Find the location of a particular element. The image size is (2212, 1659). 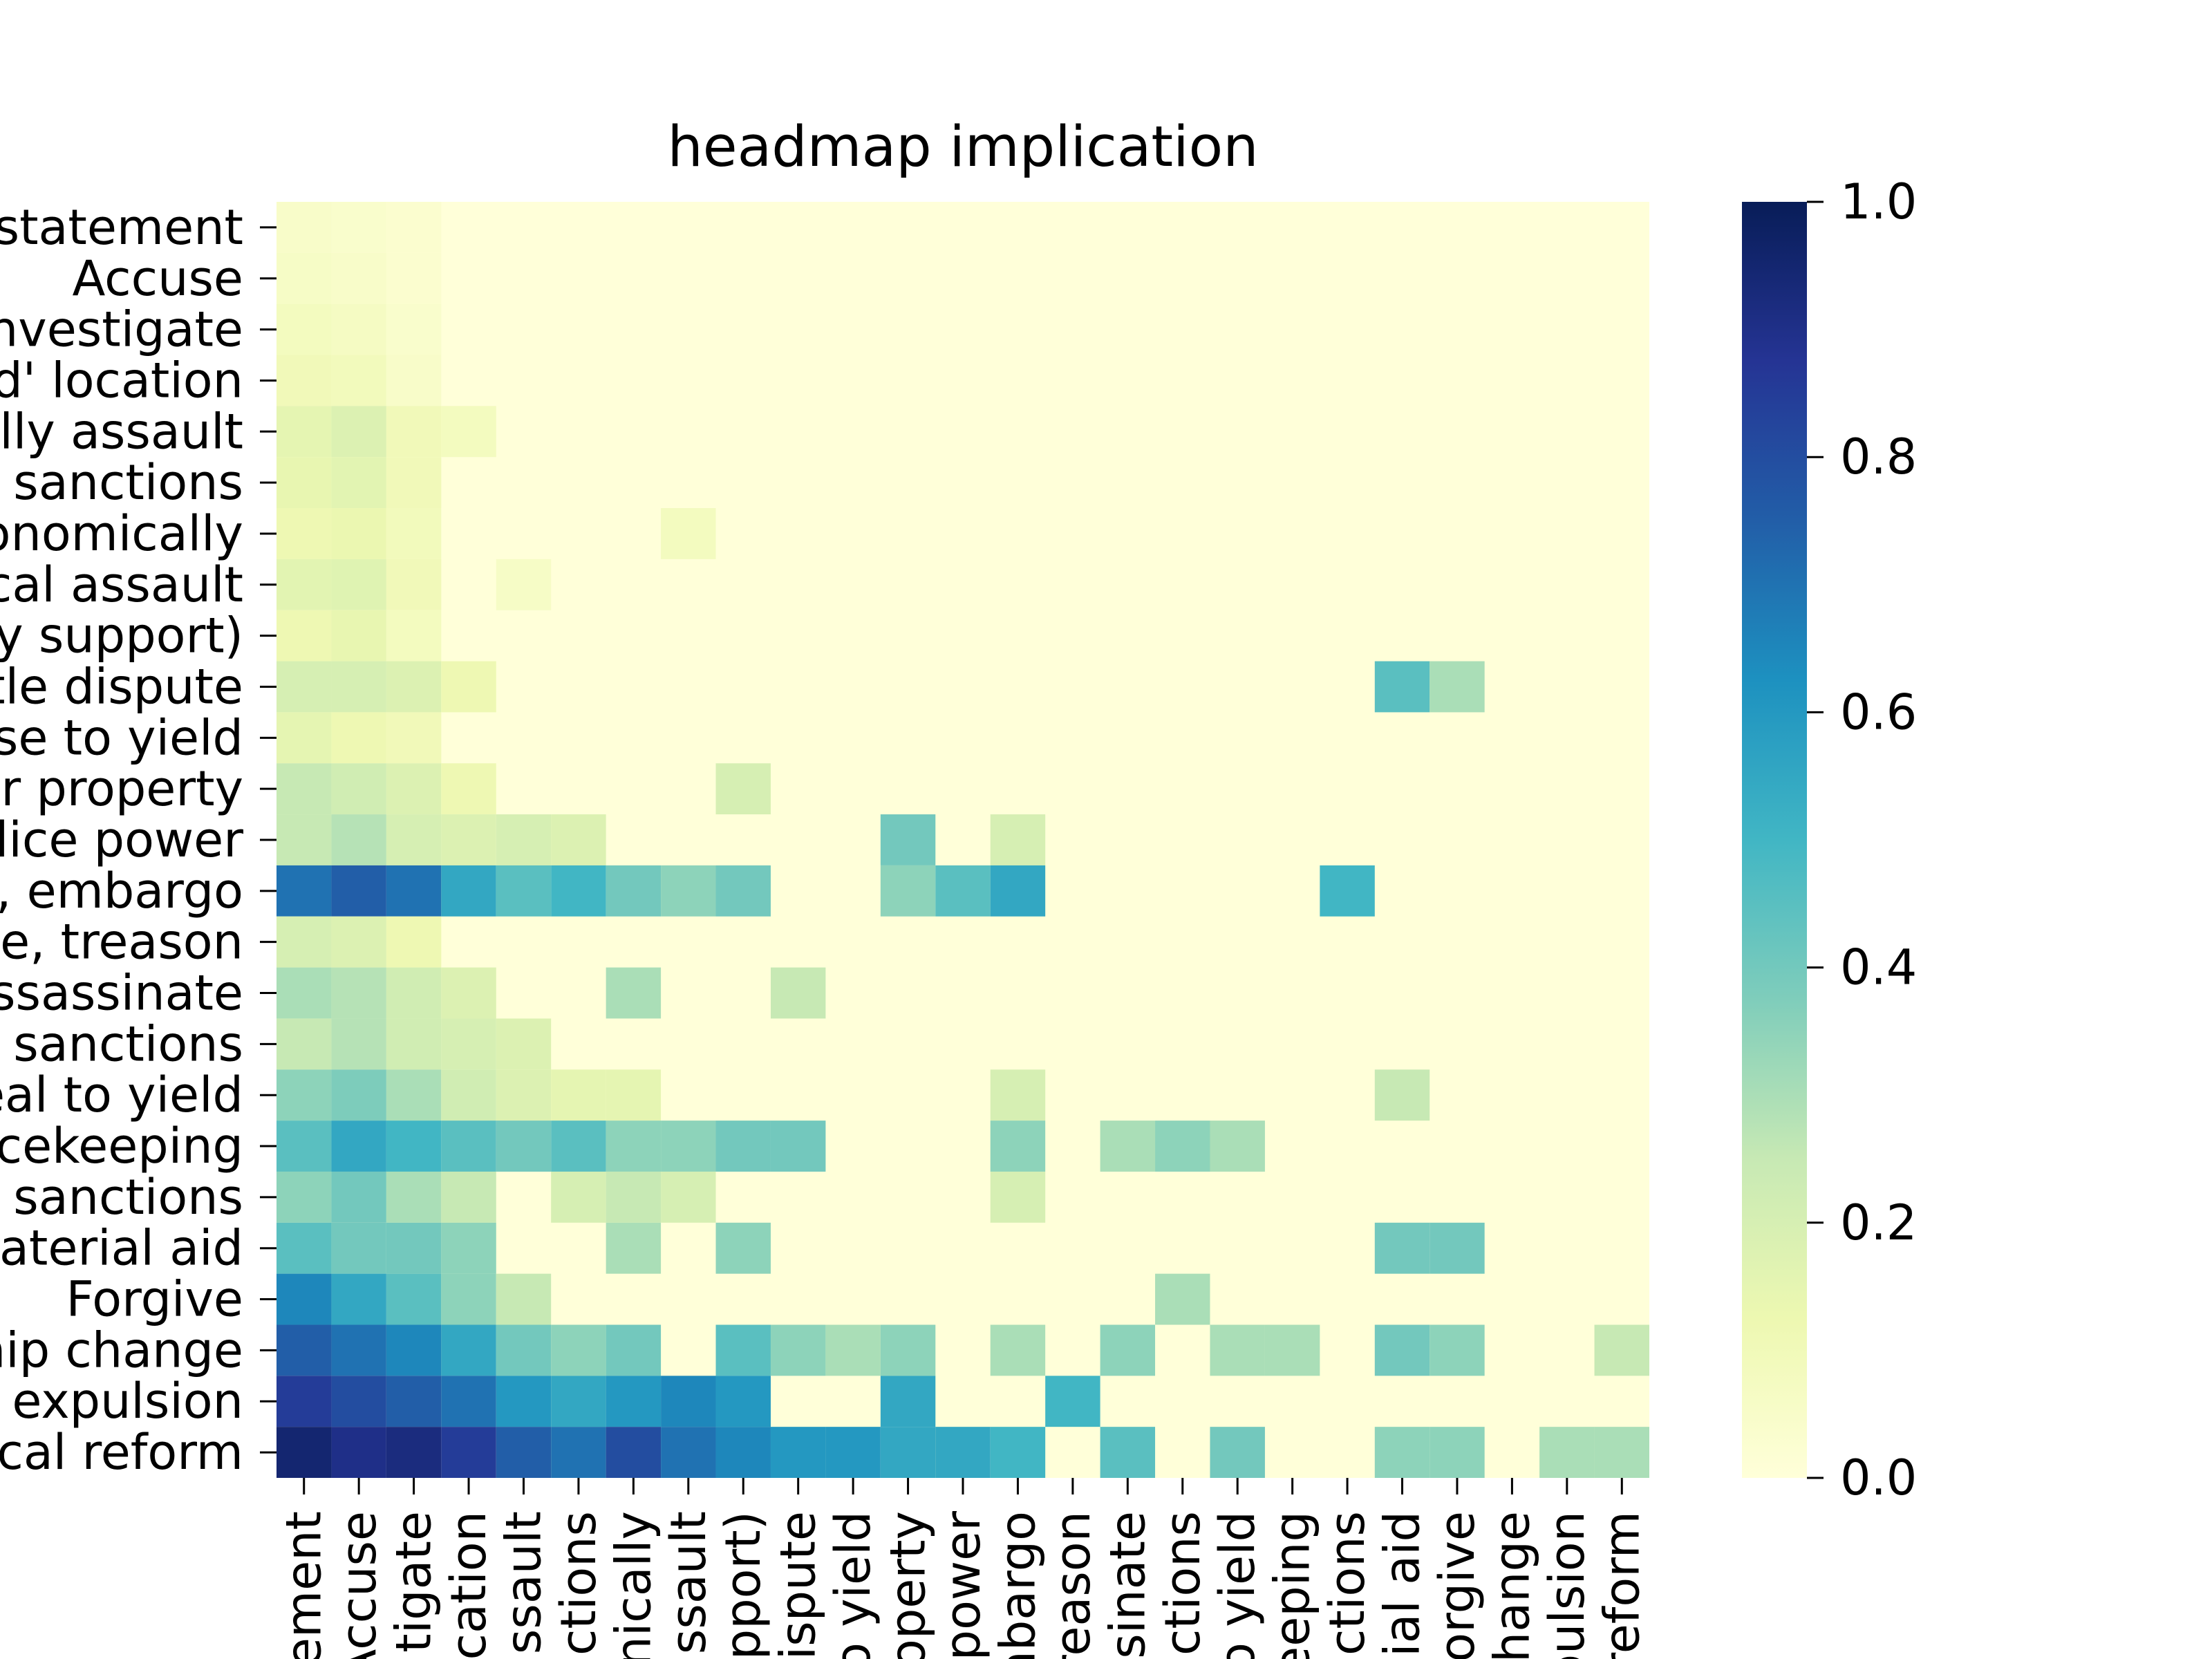

y-tick-label: lly assault is located at coordinates (121, 432).